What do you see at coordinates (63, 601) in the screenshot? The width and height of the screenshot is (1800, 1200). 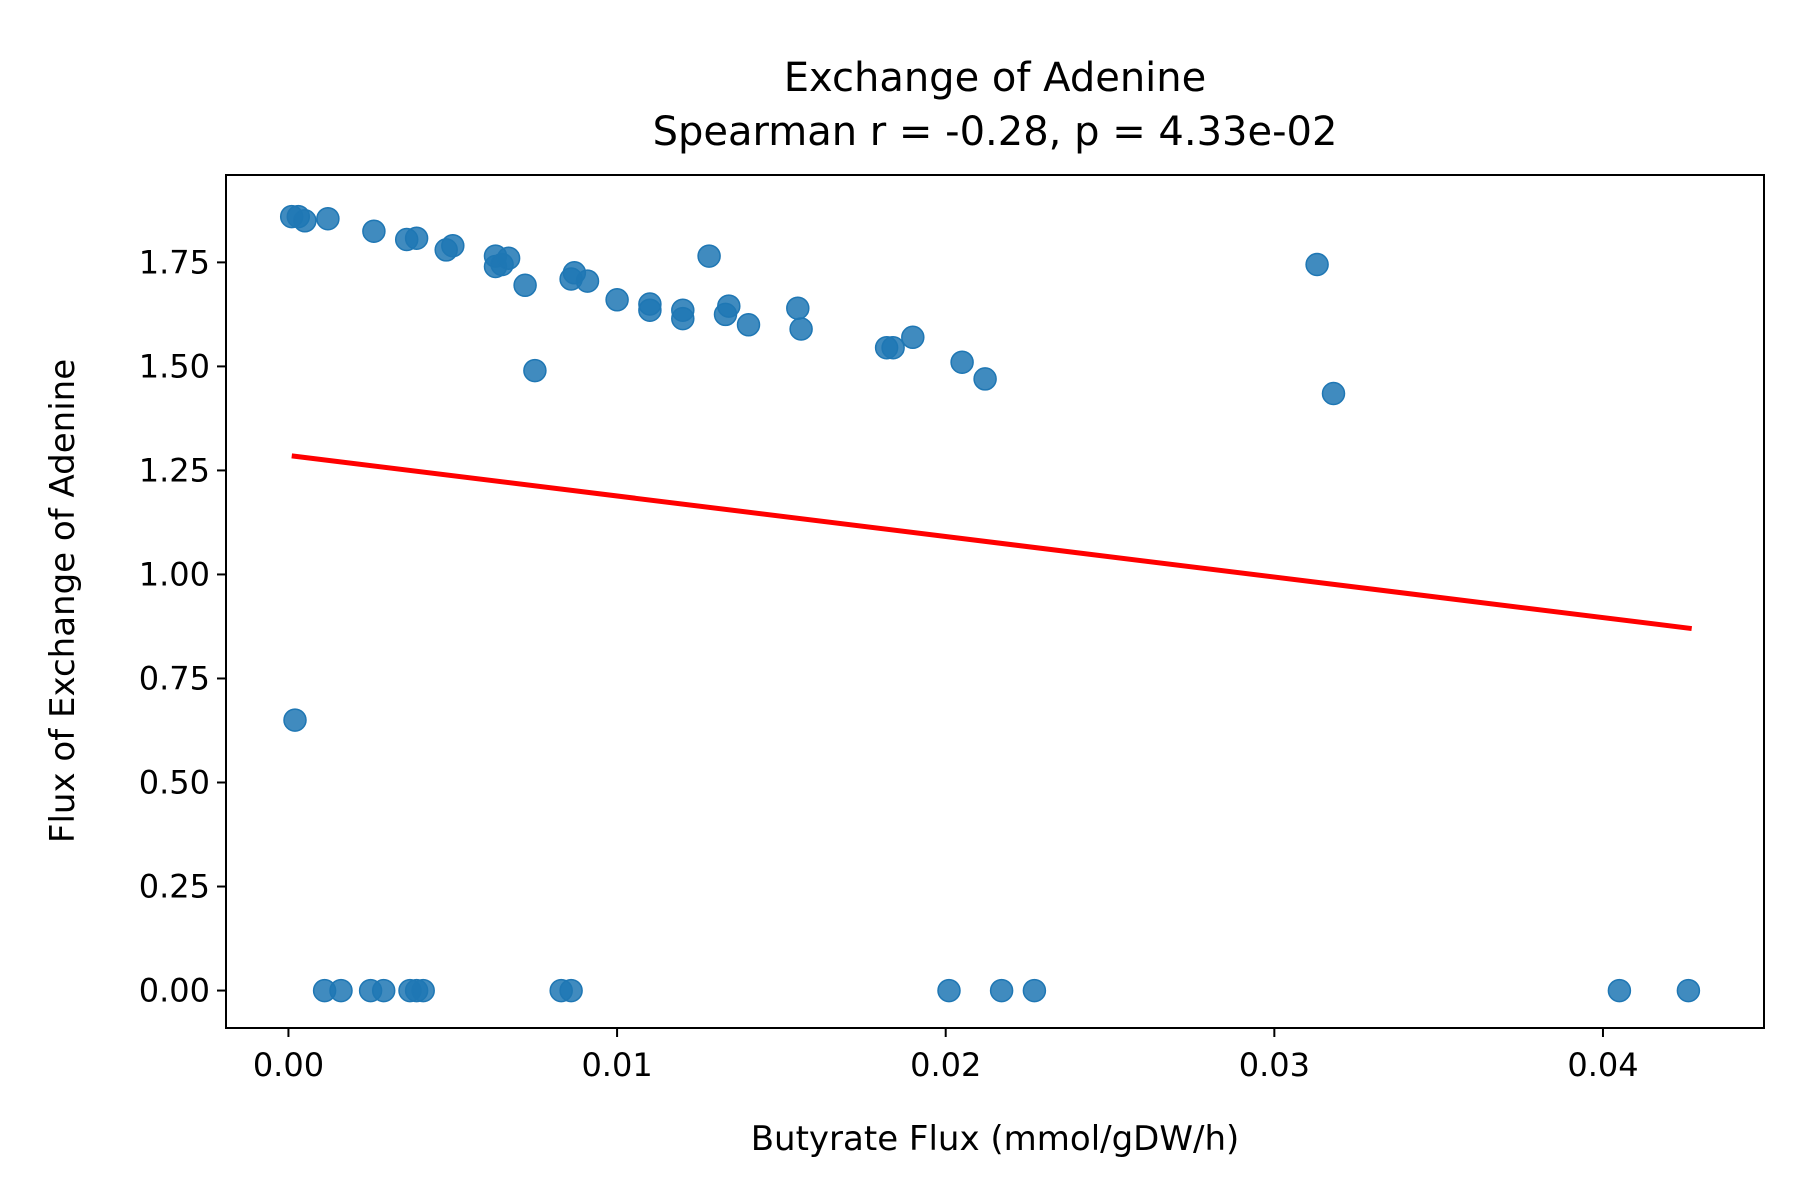 I see `y-axis-label: Flux of Exchange of Adenine` at bounding box center [63, 601].